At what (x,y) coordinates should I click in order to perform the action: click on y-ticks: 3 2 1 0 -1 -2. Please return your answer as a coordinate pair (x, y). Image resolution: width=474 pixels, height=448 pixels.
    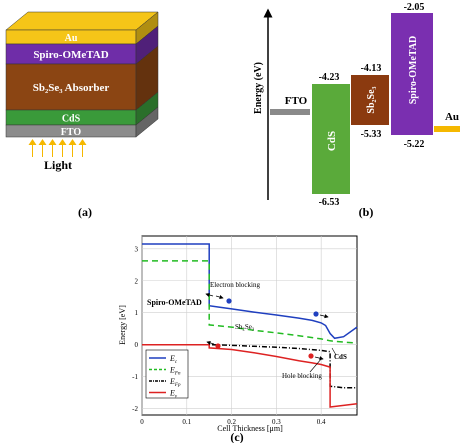
    Looking at the image, I should click on (135, 329).